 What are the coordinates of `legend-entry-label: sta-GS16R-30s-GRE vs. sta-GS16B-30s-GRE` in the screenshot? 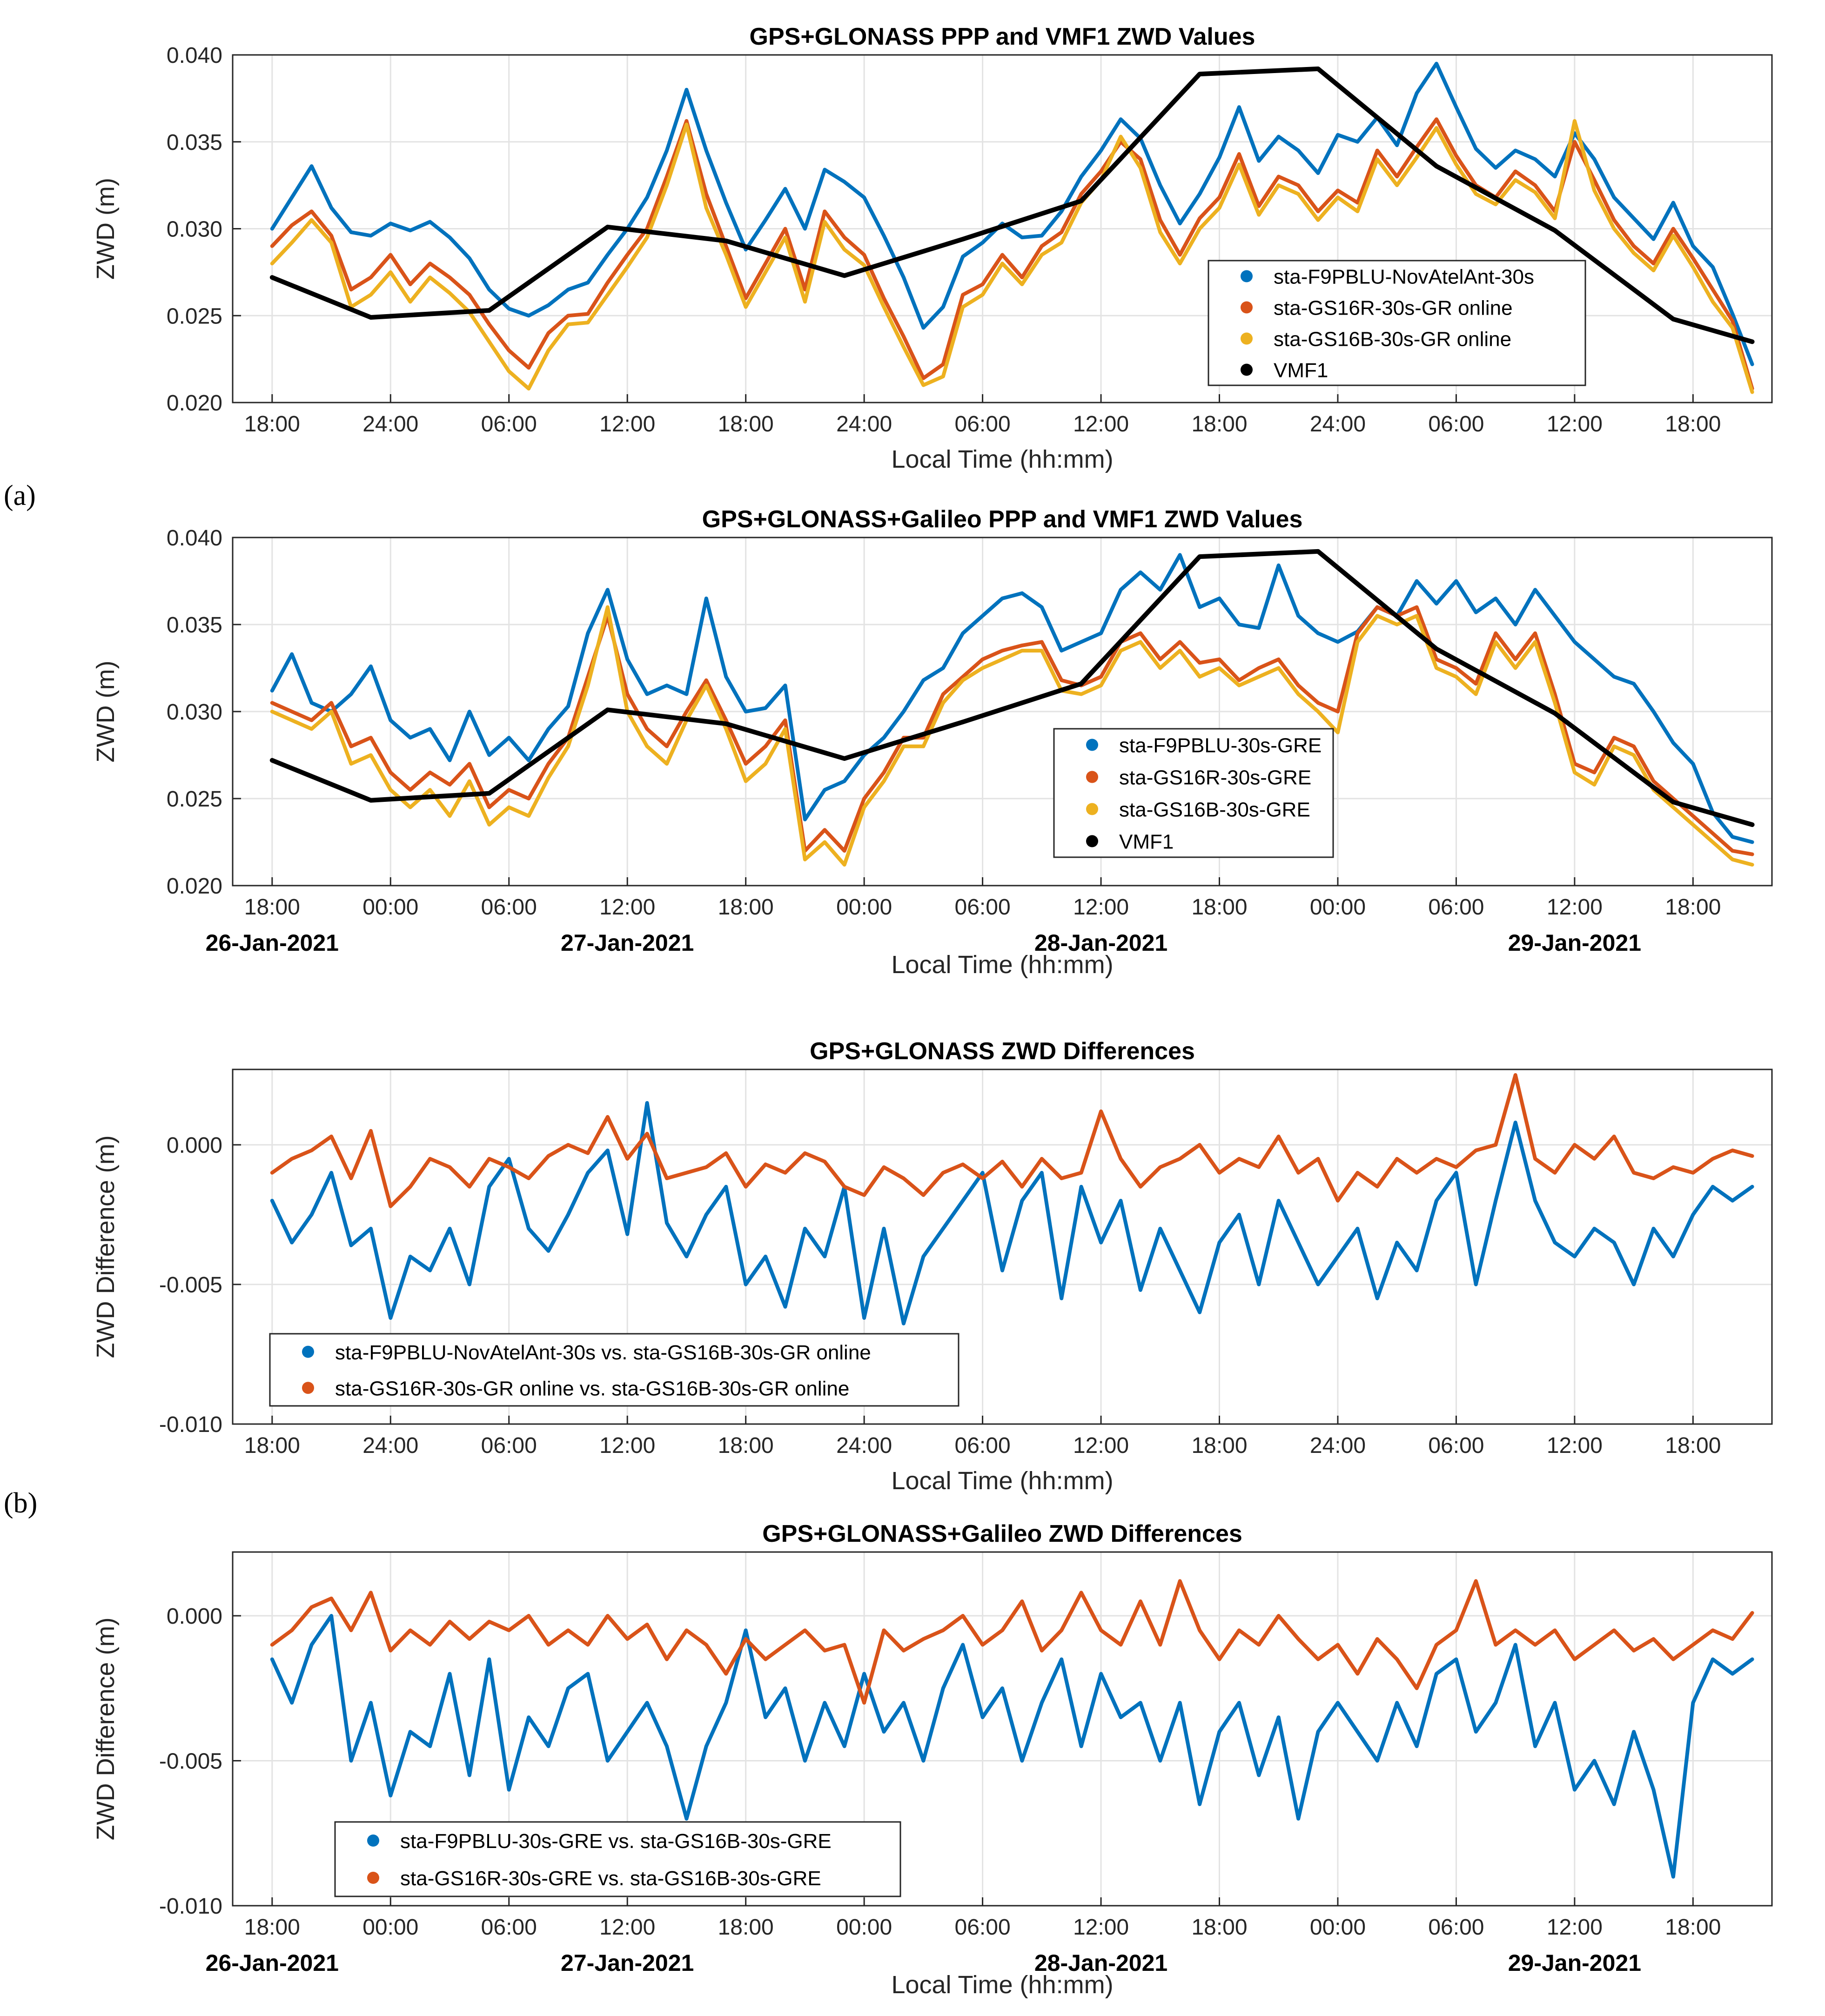 It's located at (610, 1878).